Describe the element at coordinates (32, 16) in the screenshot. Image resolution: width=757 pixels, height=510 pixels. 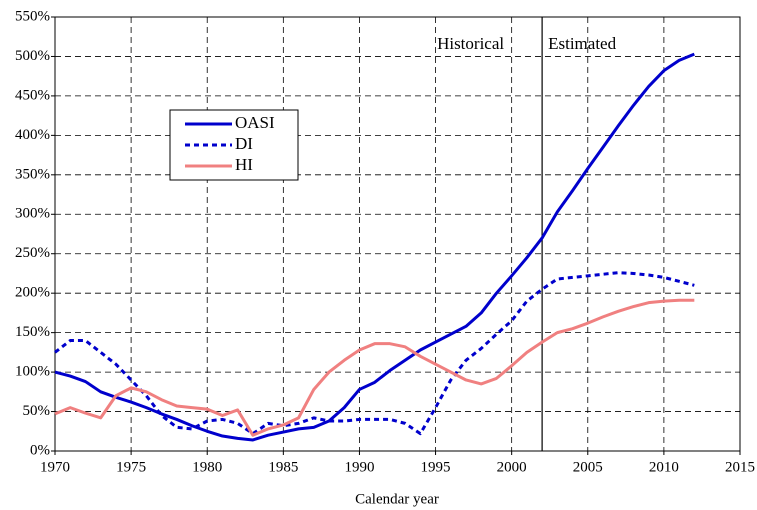
I see `y-tick-label: 550%` at that location.